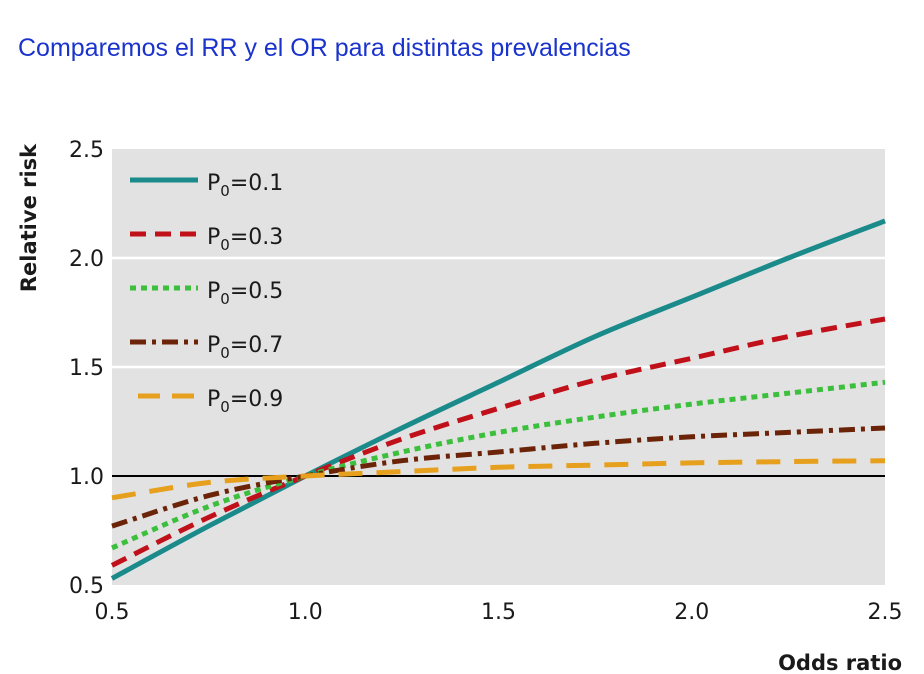  I want to click on legend-label: P0=0.1, so click(245, 185).